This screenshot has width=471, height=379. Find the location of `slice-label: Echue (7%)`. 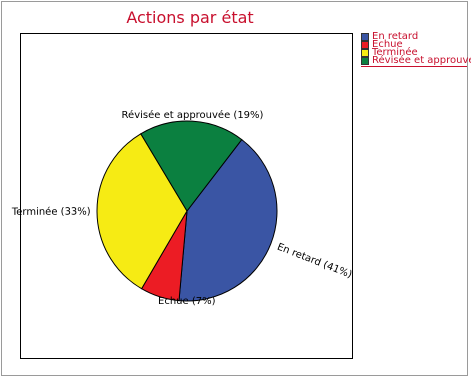

slice-label: Echue (7%) is located at coordinates (187, 301).